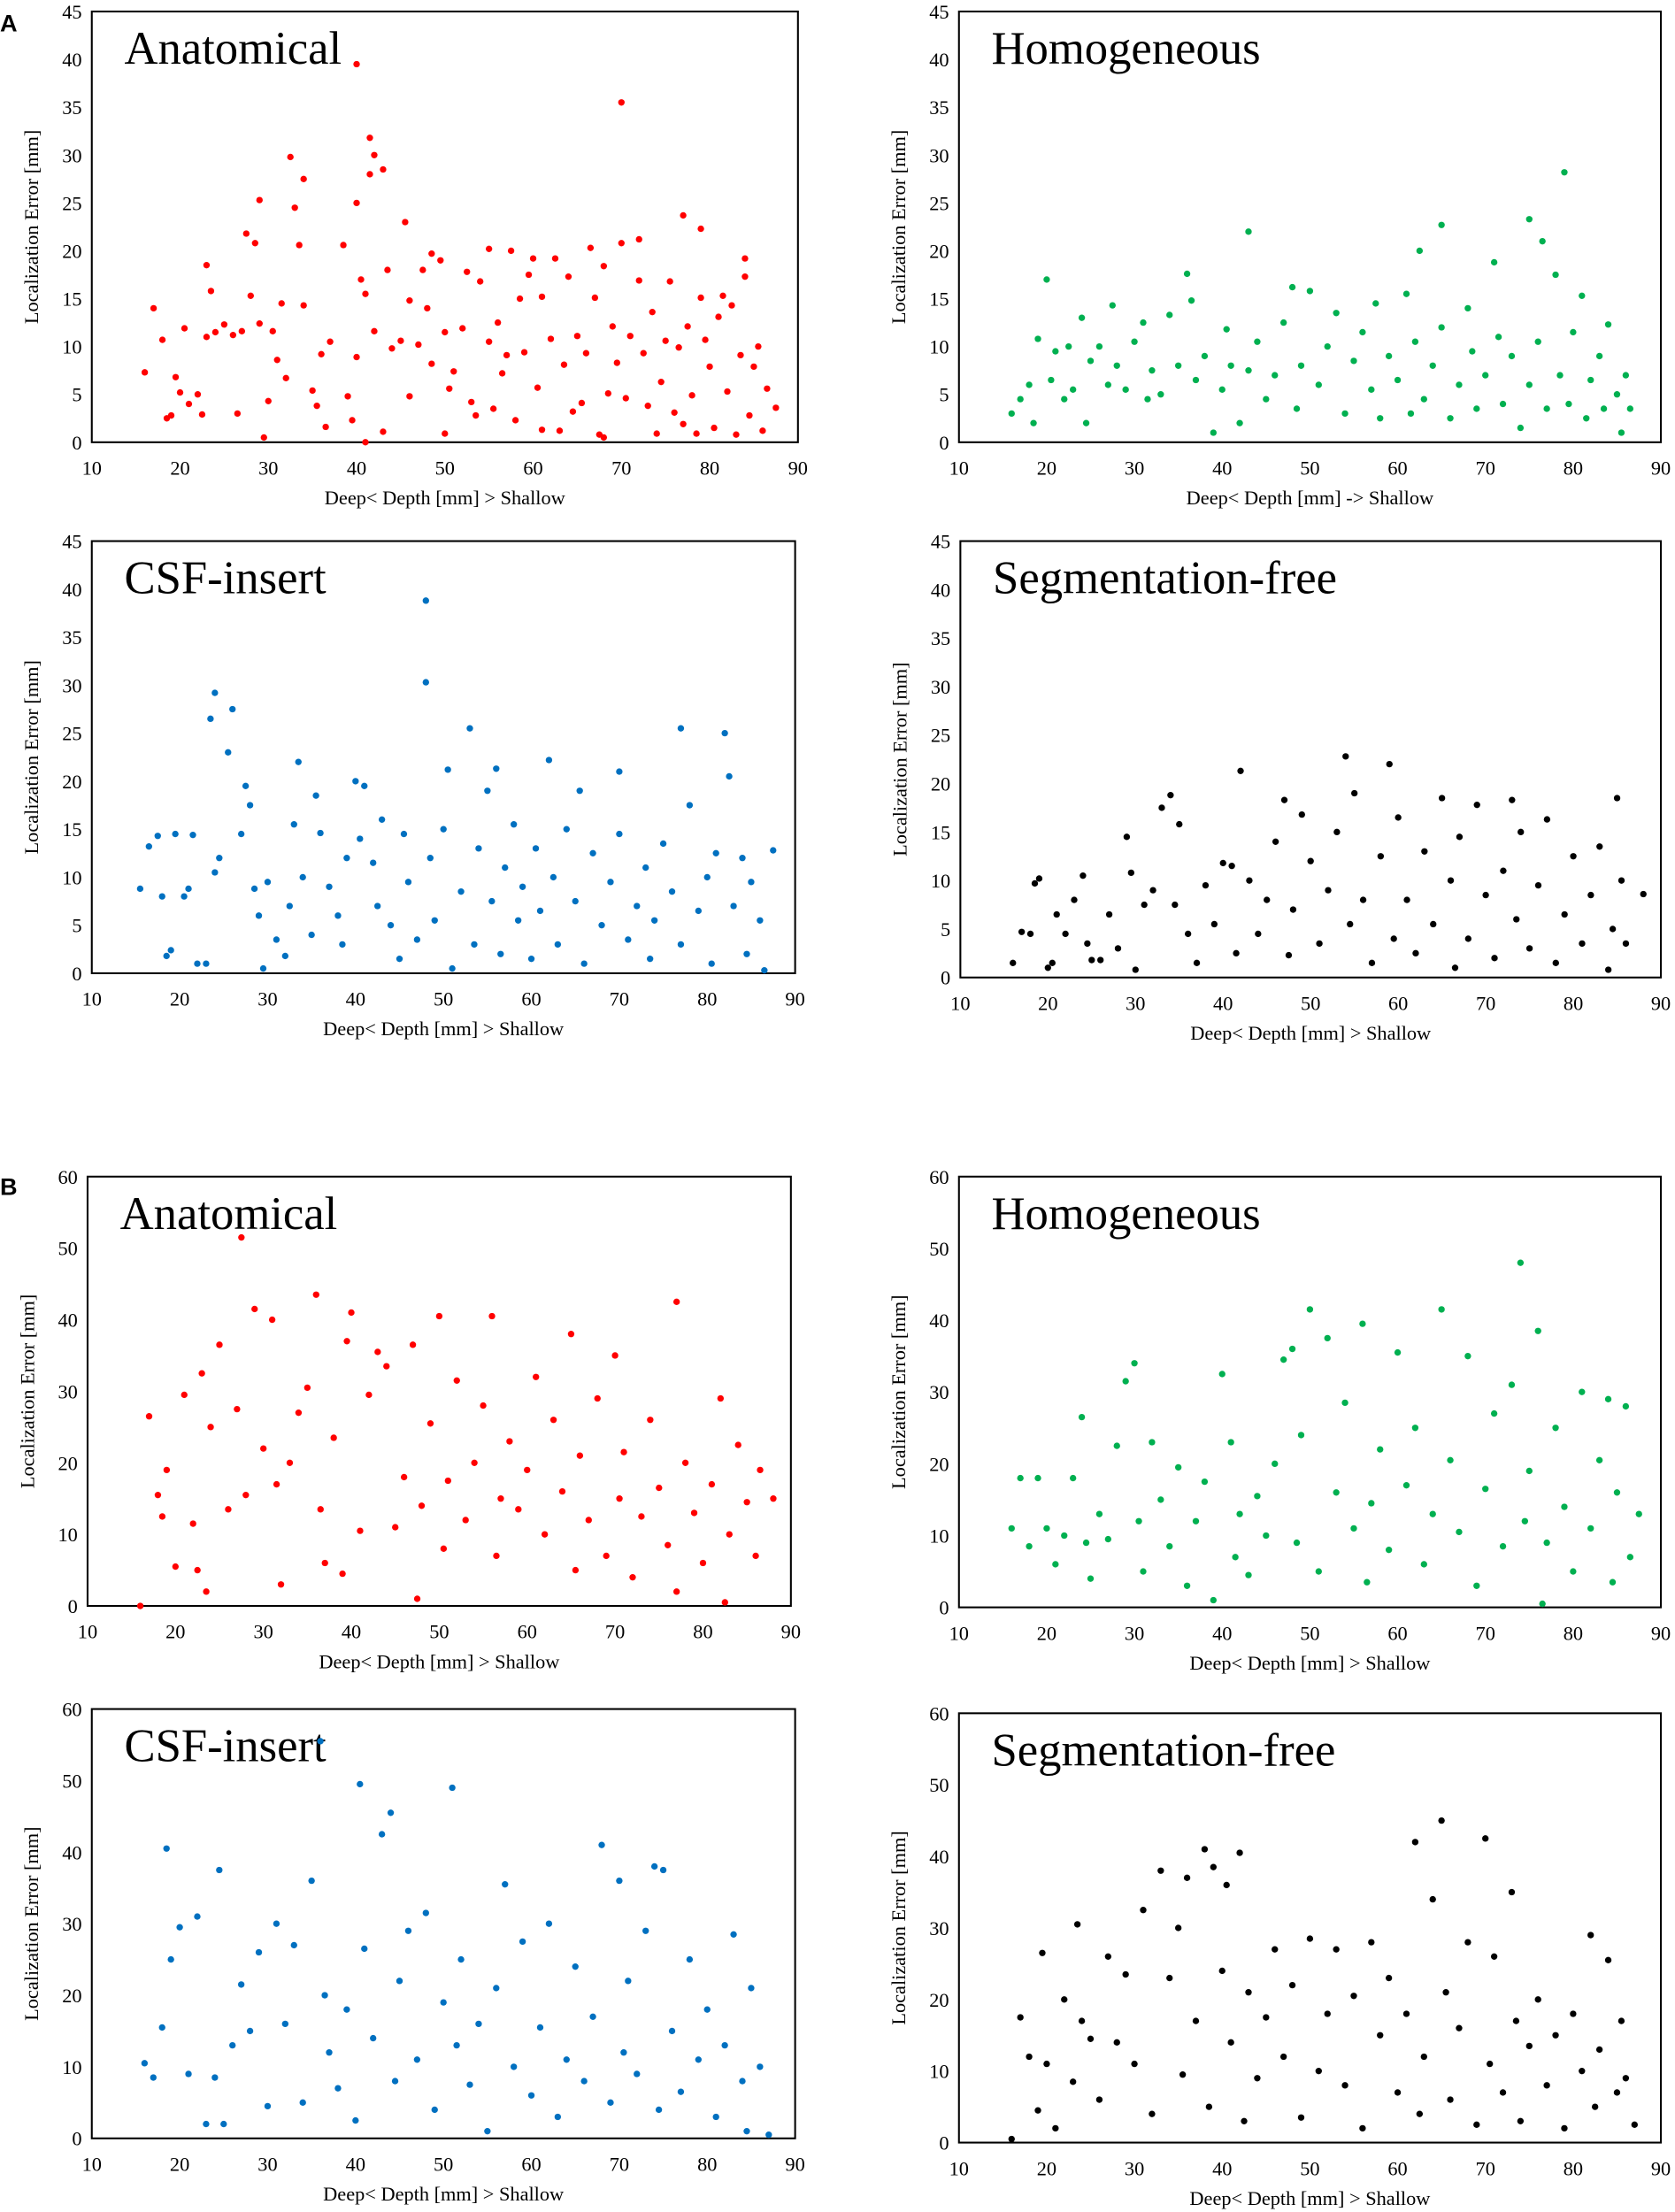  What do you see at coordinates (1135, 1633) in the screenshot?
I see `x-tick-label: 30` at bounding box center [1135, 1633].